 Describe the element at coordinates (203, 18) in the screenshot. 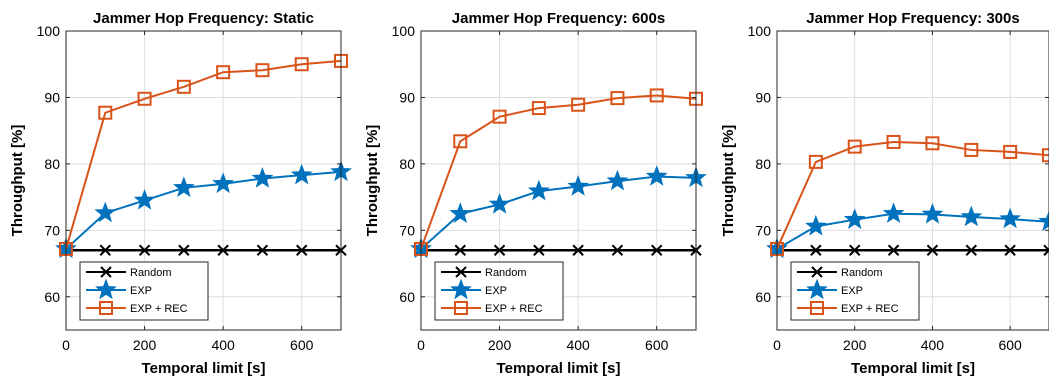

I see `chart-title: Jammer Hop Frequency: Static` at that location.